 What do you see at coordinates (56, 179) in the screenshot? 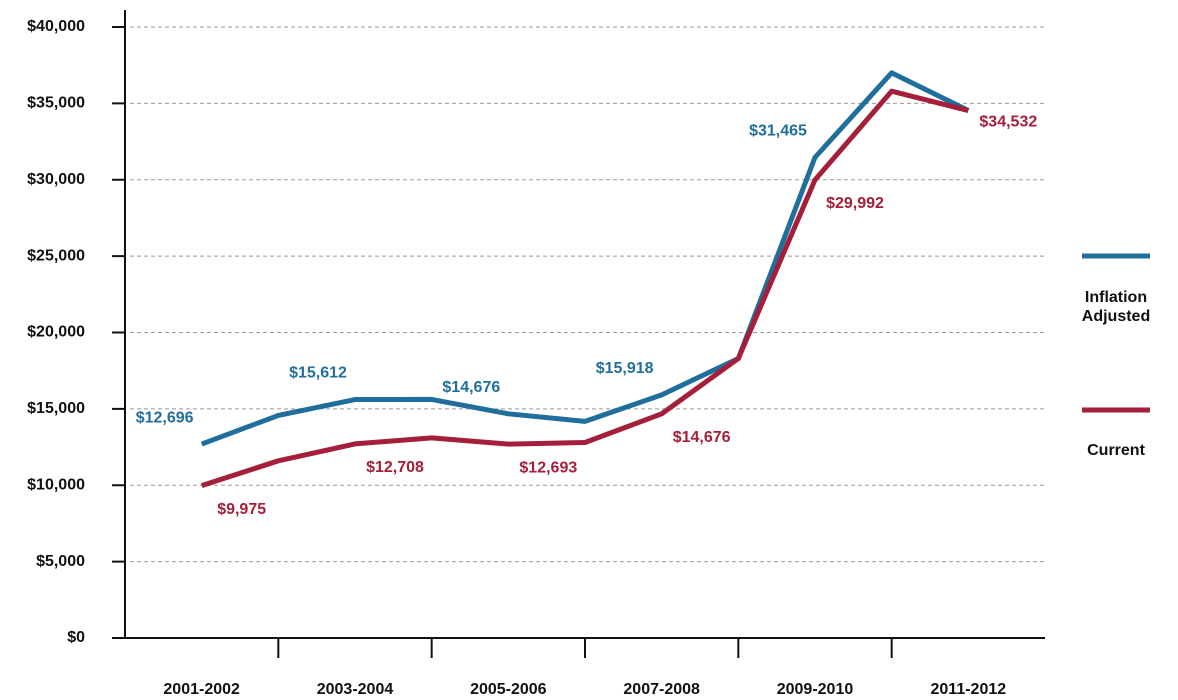
I see `y-tick-label: $30,000` at bounding box center [56, 179].